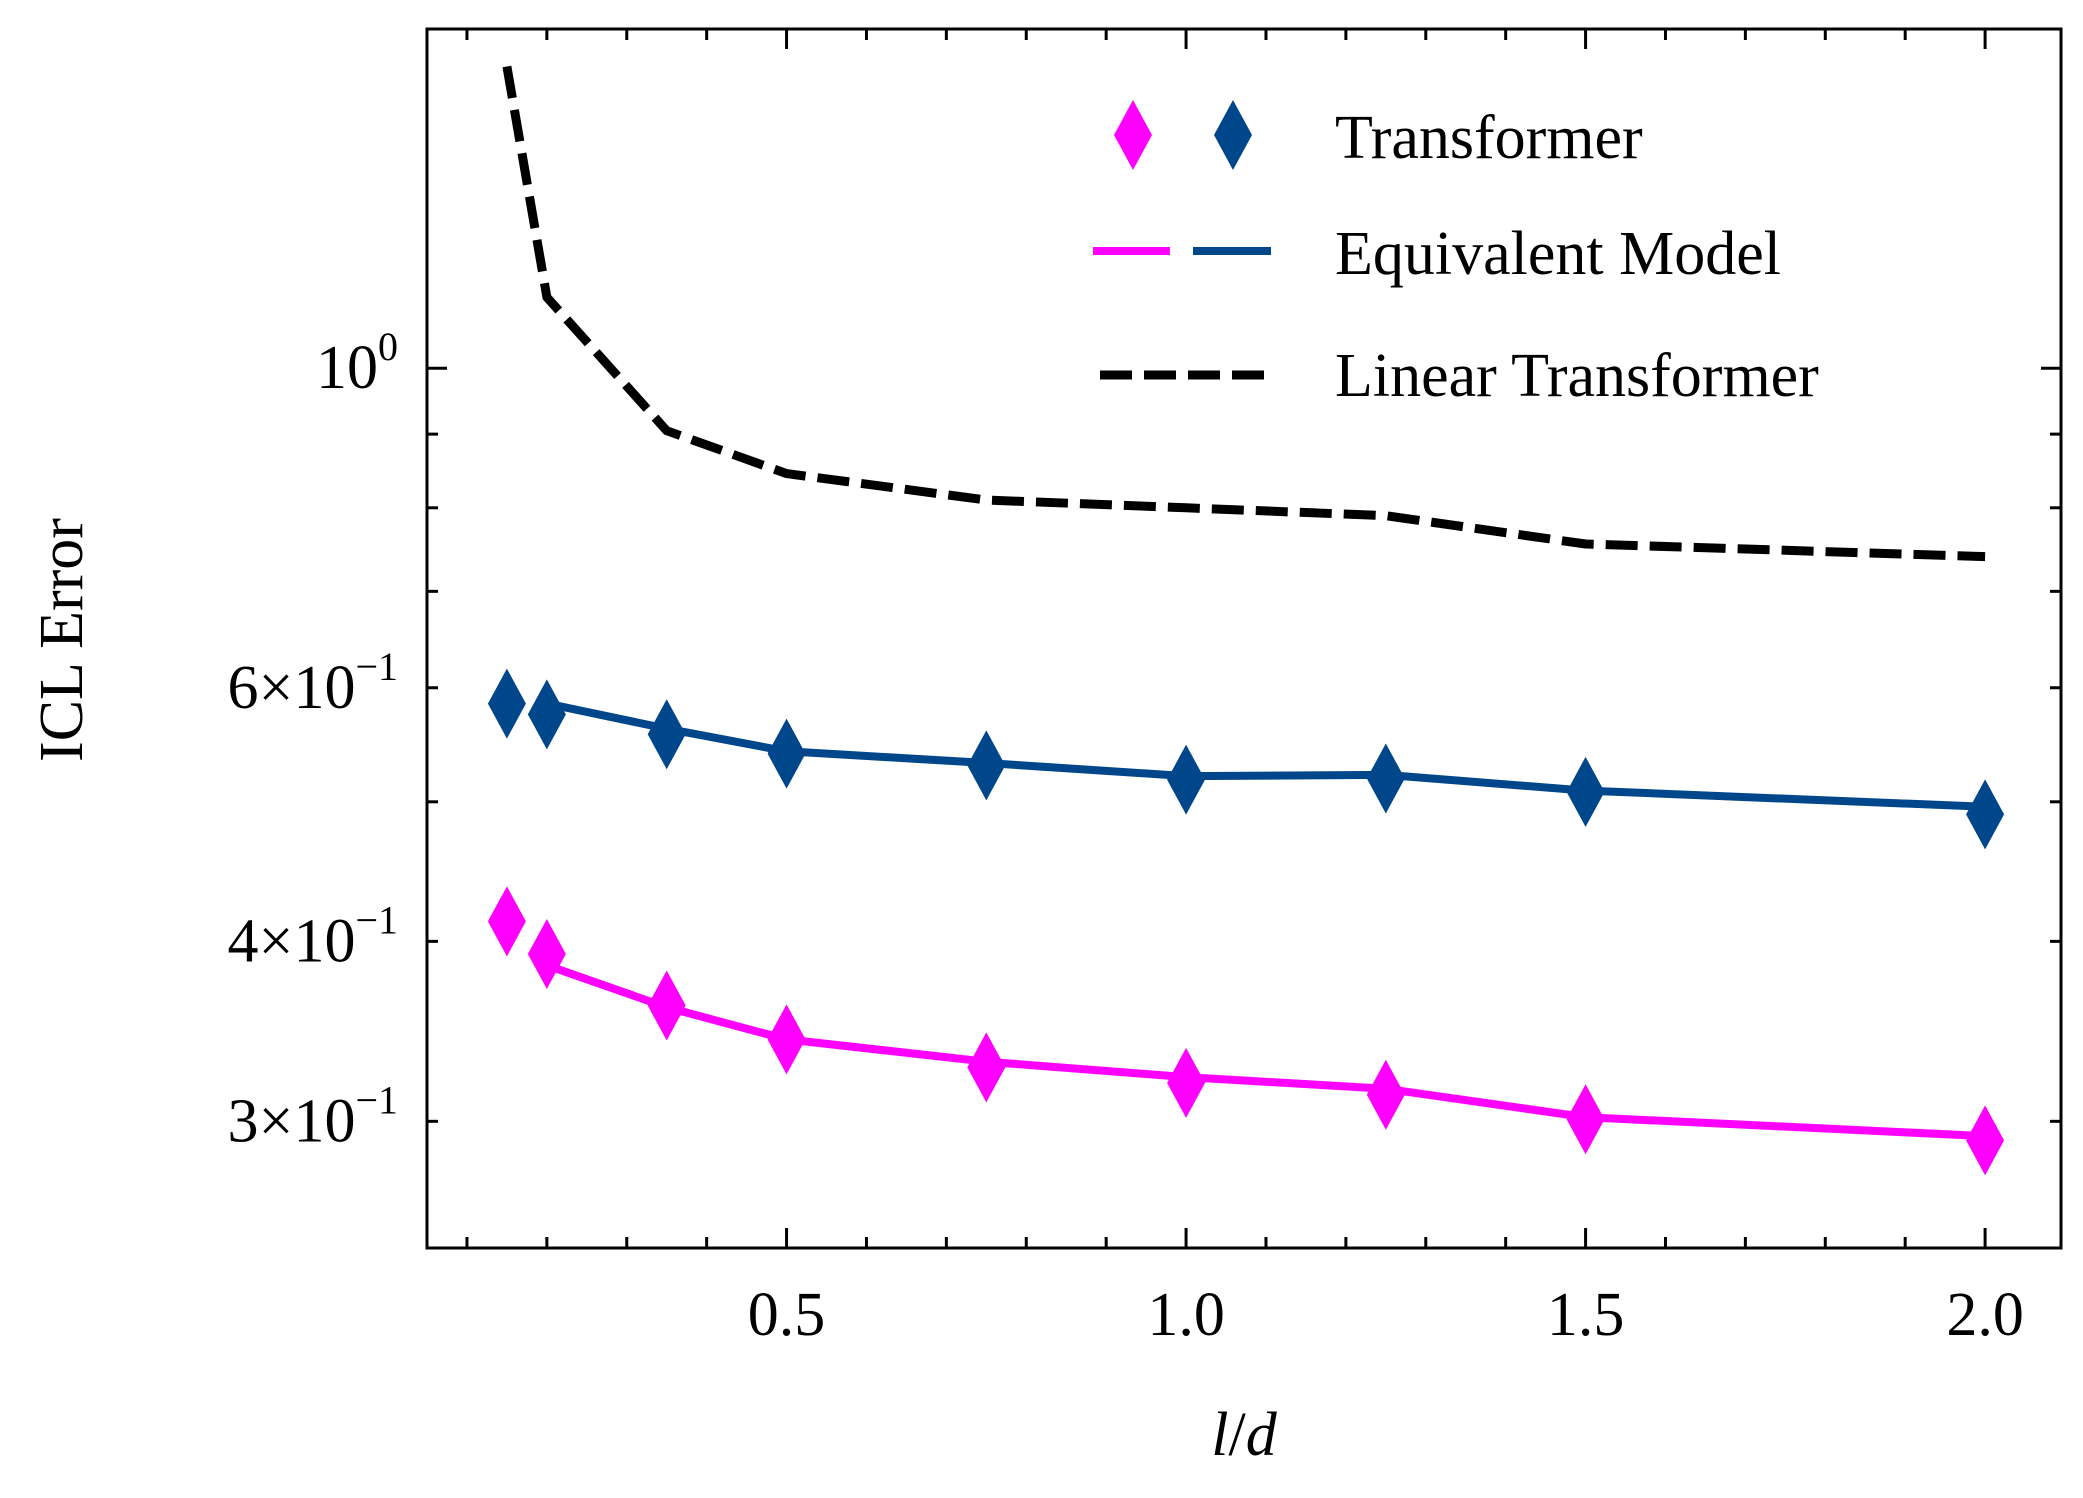  What do you see at coordinates (1233, 135) in the screenshot?
I see `legend-marker-blue-icon` at bounding box center [1233, 135].